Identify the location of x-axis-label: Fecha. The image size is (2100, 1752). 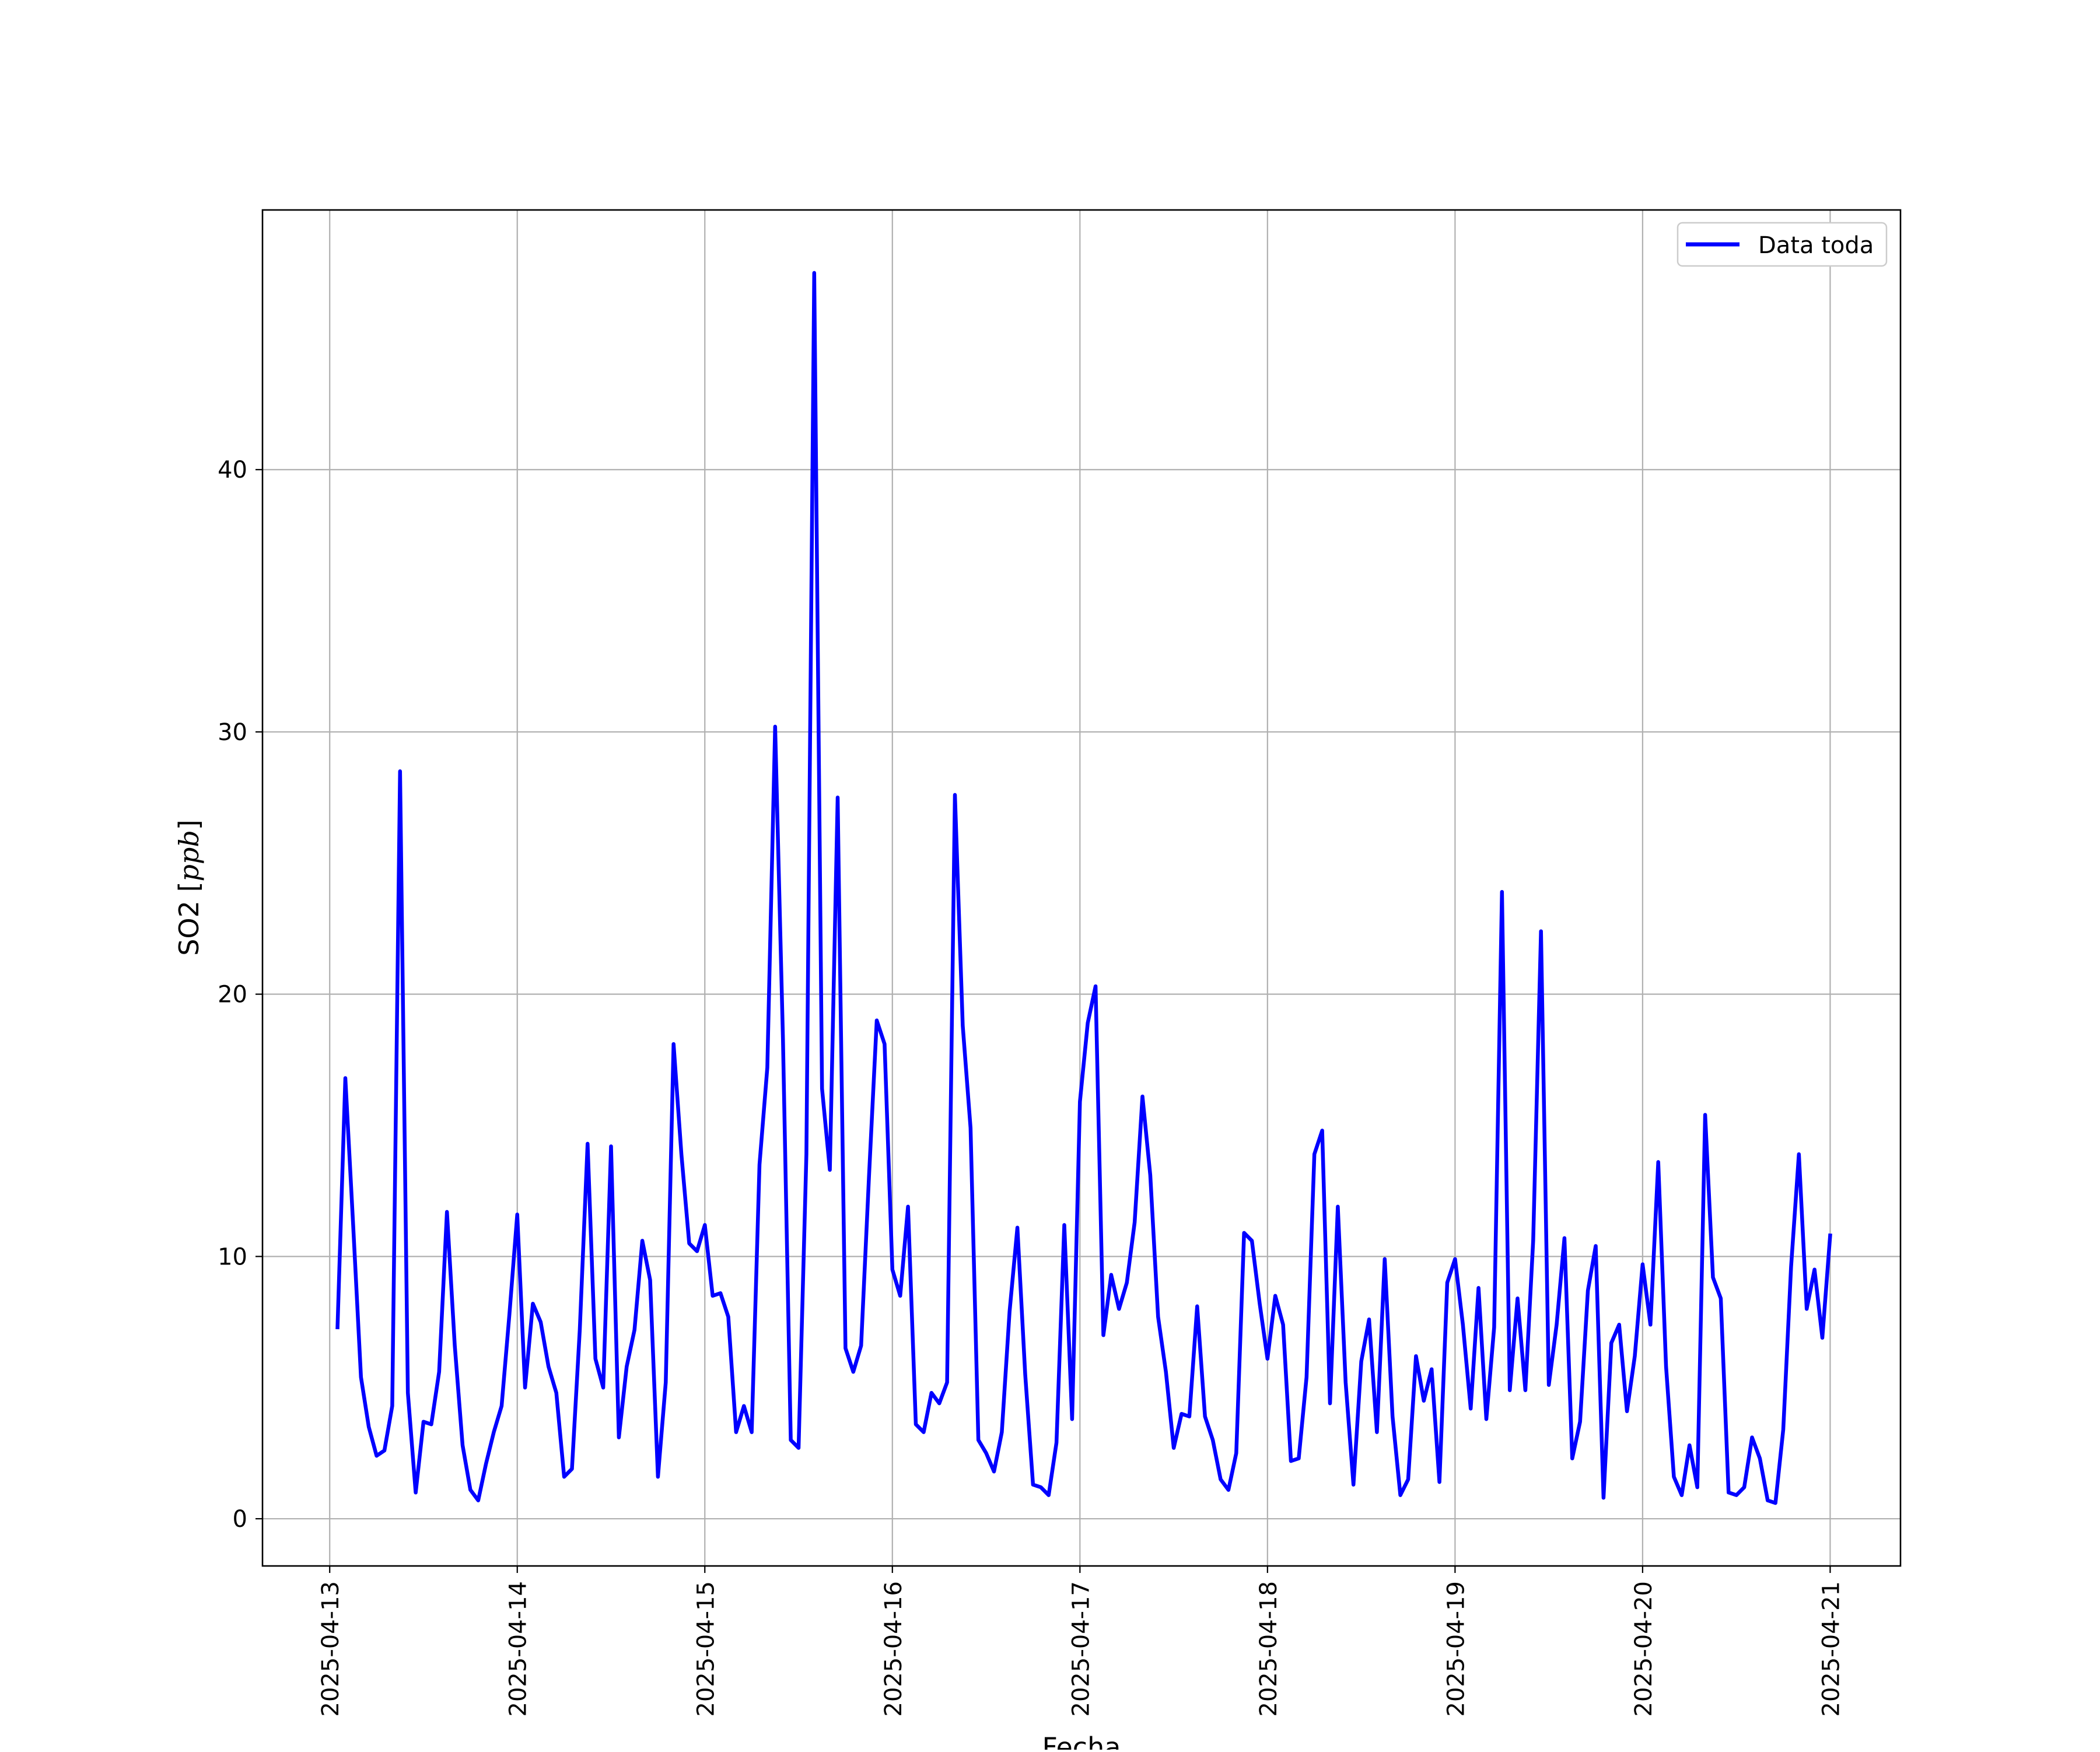
(1081, 1741).